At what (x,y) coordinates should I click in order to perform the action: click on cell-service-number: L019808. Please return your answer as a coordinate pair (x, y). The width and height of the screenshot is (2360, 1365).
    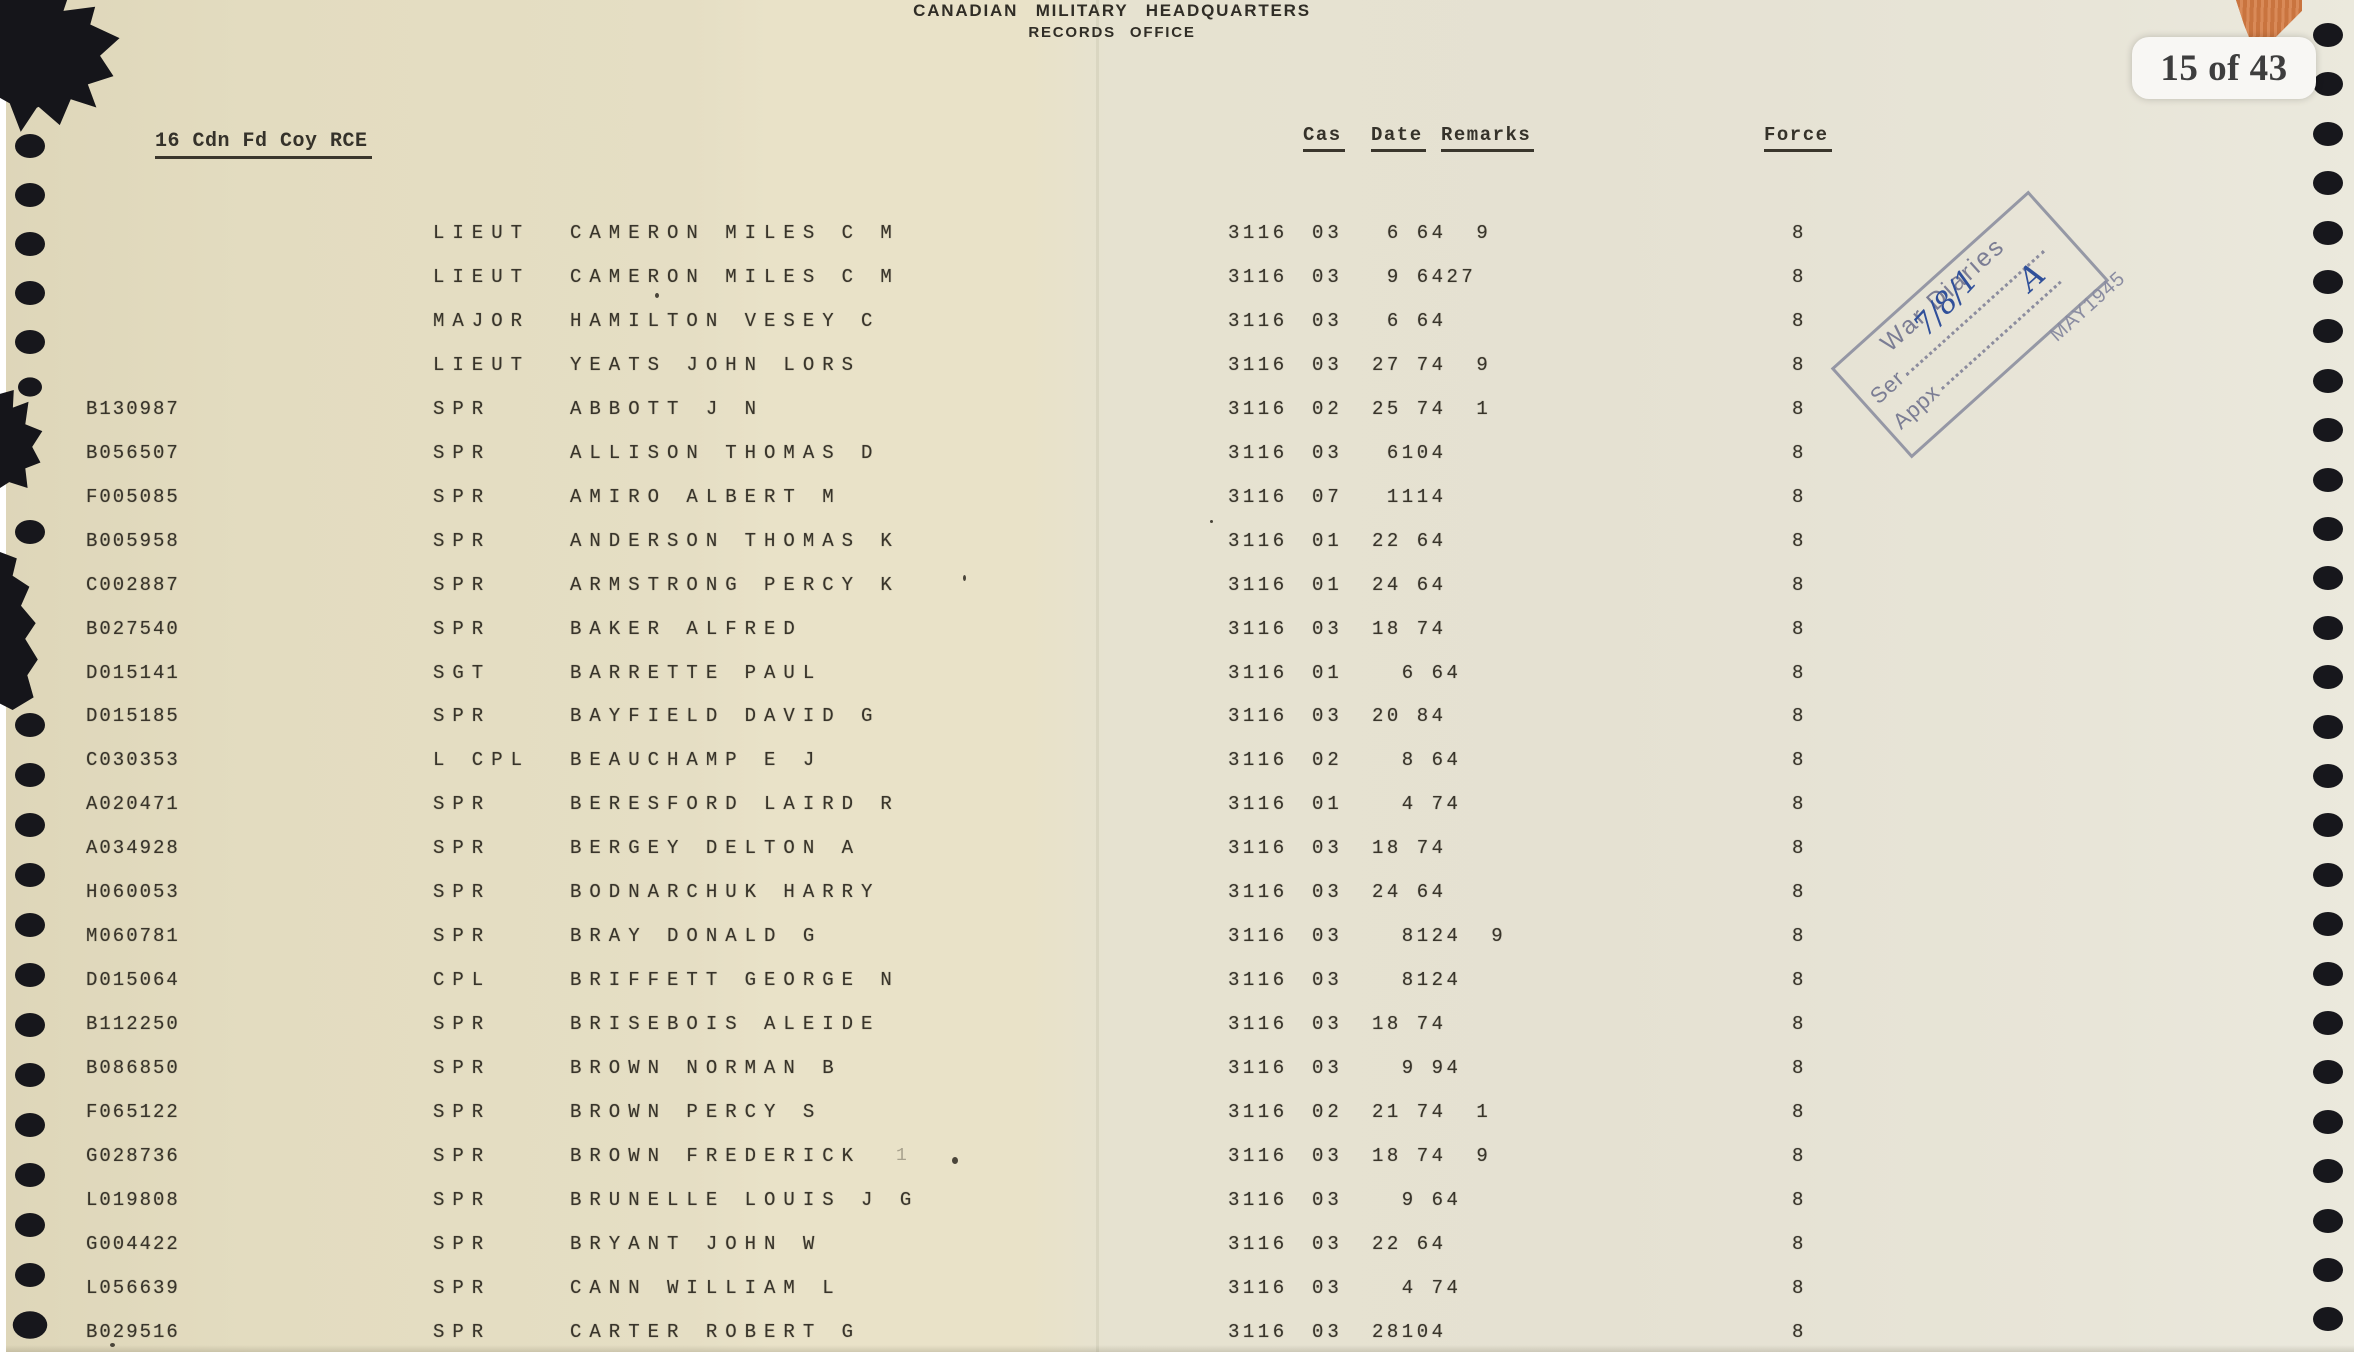
    Looking at the image, I should click on (133, 1199).